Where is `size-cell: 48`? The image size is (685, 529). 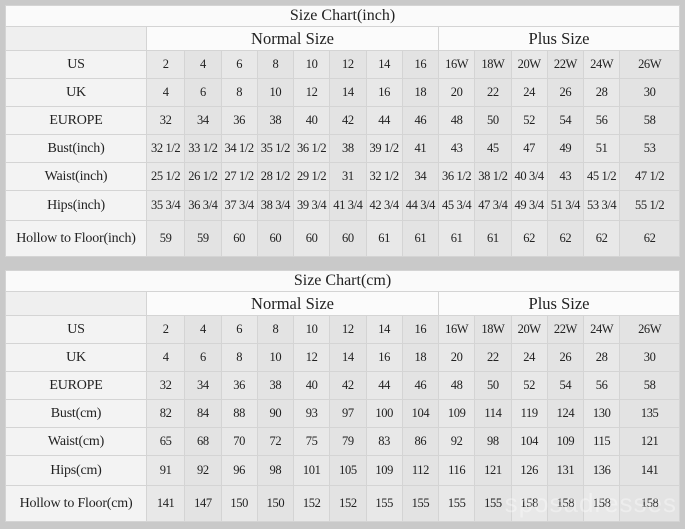
size-cell: 48 is located at coordinates (457, 385).